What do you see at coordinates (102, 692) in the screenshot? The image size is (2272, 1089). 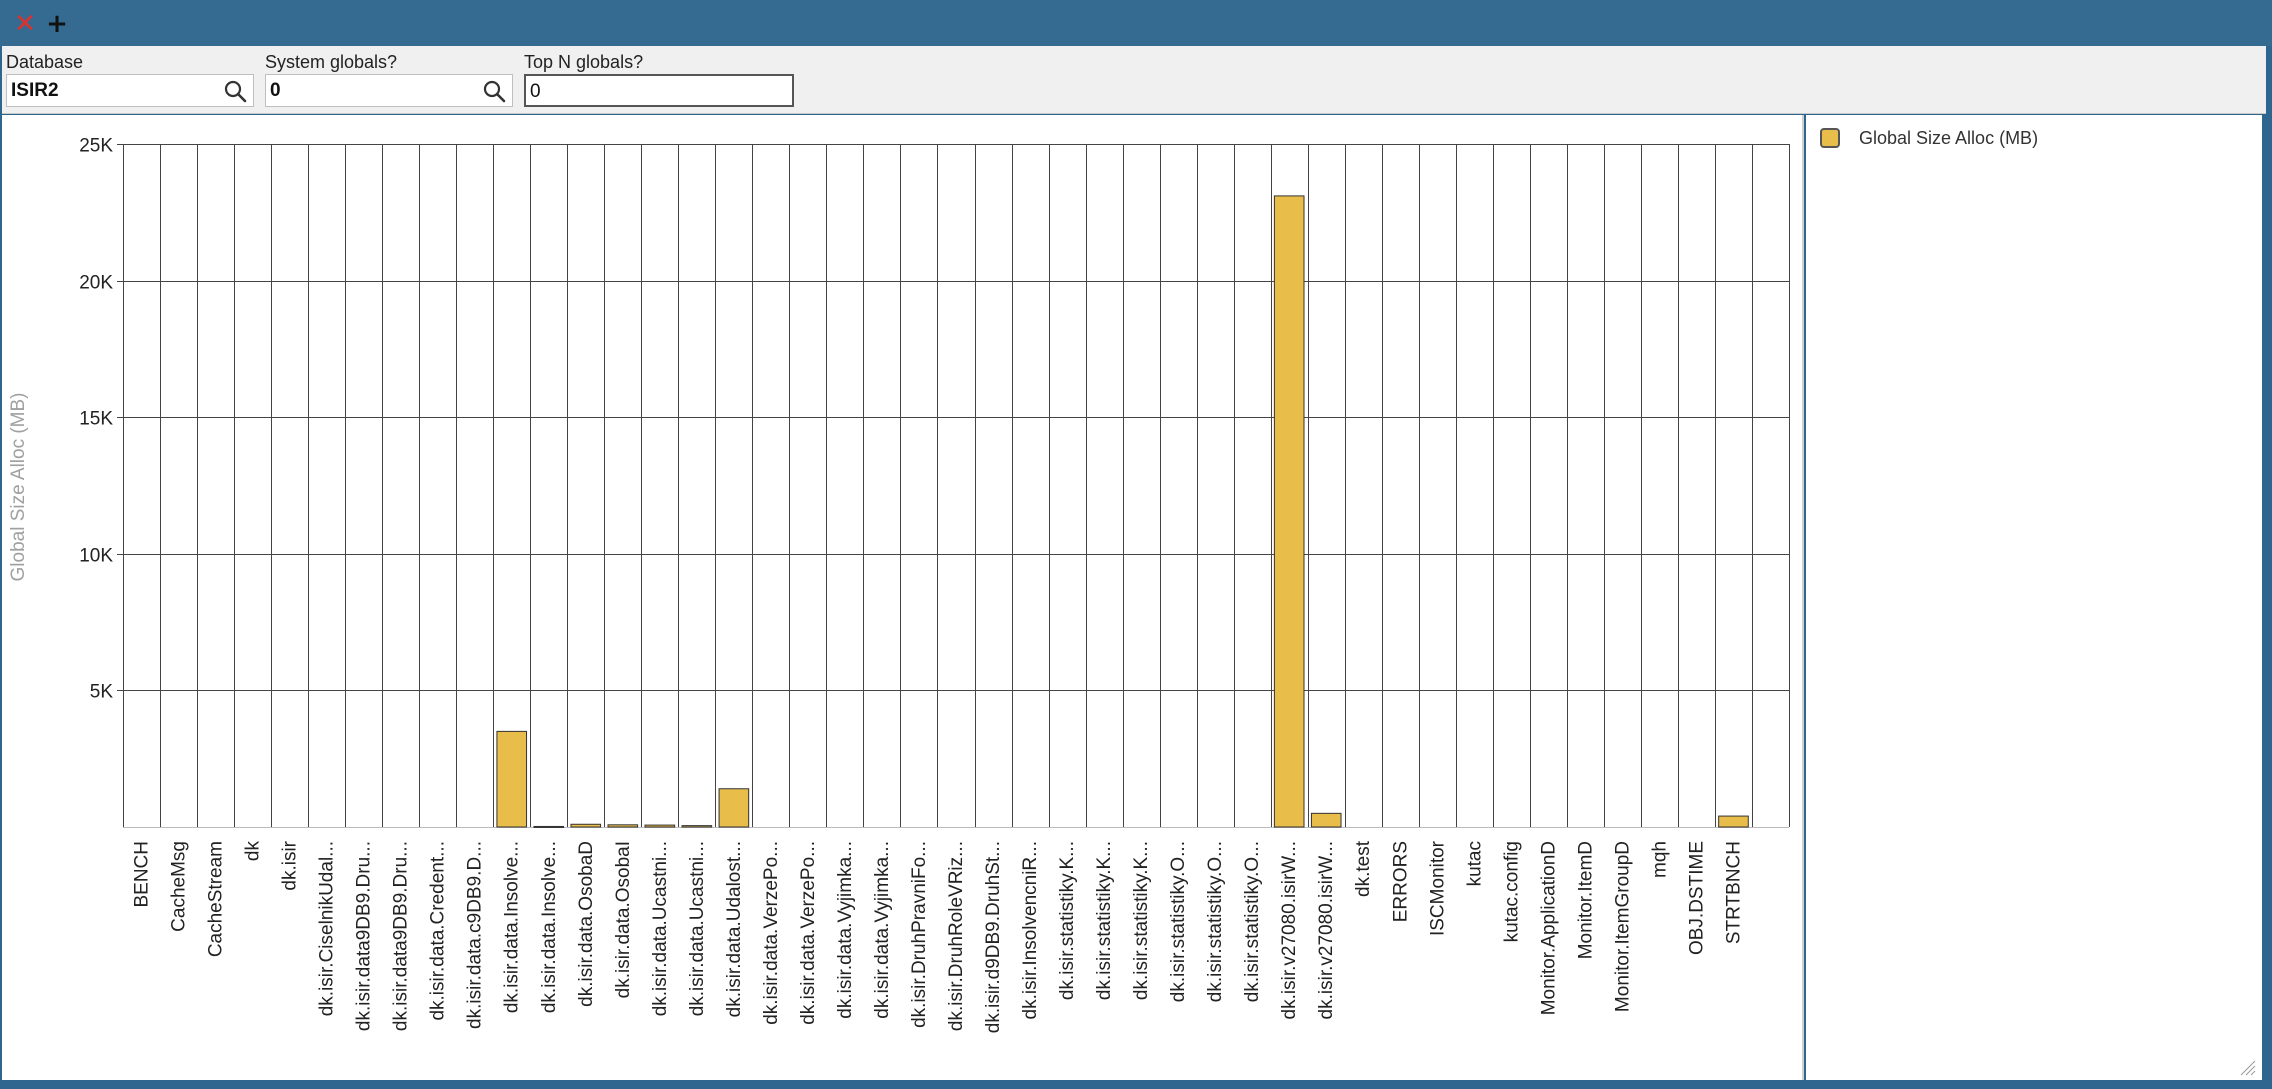 I see `y-tick-label: 5K` at bounding box center [102, 692].